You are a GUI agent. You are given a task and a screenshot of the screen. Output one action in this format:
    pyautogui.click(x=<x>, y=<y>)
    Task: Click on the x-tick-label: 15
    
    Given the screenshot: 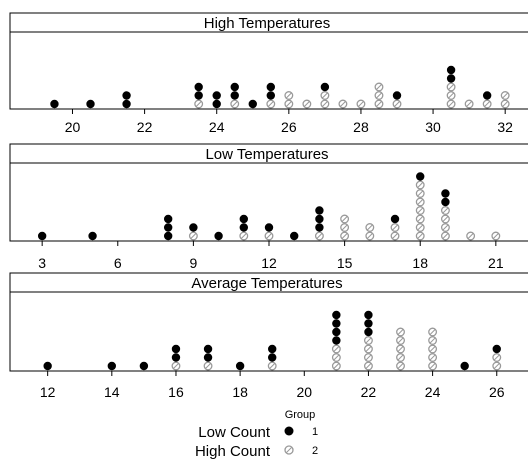 What is the action you would take?
    pyautogui.click(x=345, y=263)
    